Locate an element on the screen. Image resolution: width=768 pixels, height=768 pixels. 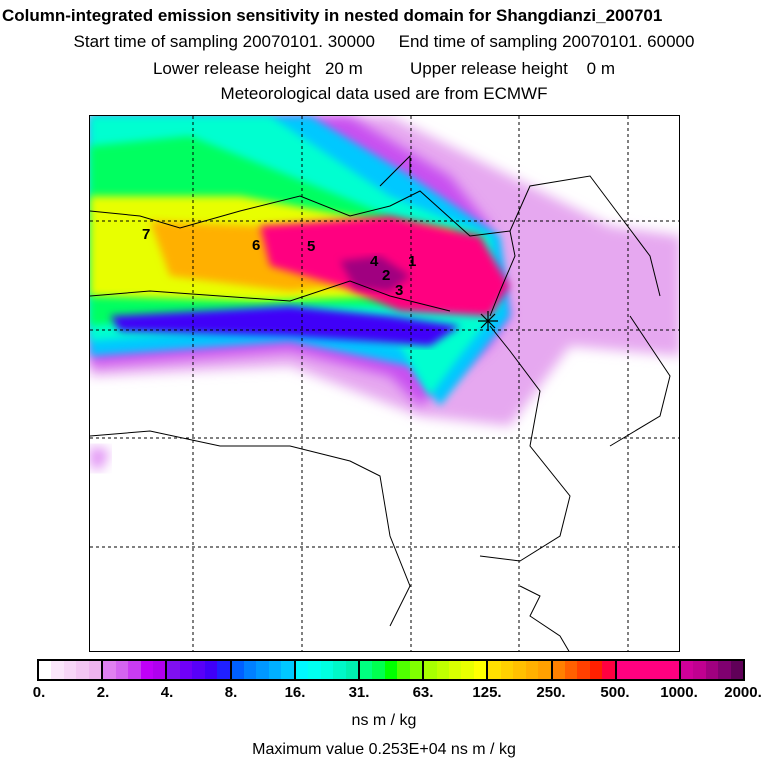
colorbar is located at coordinates (391, 670).